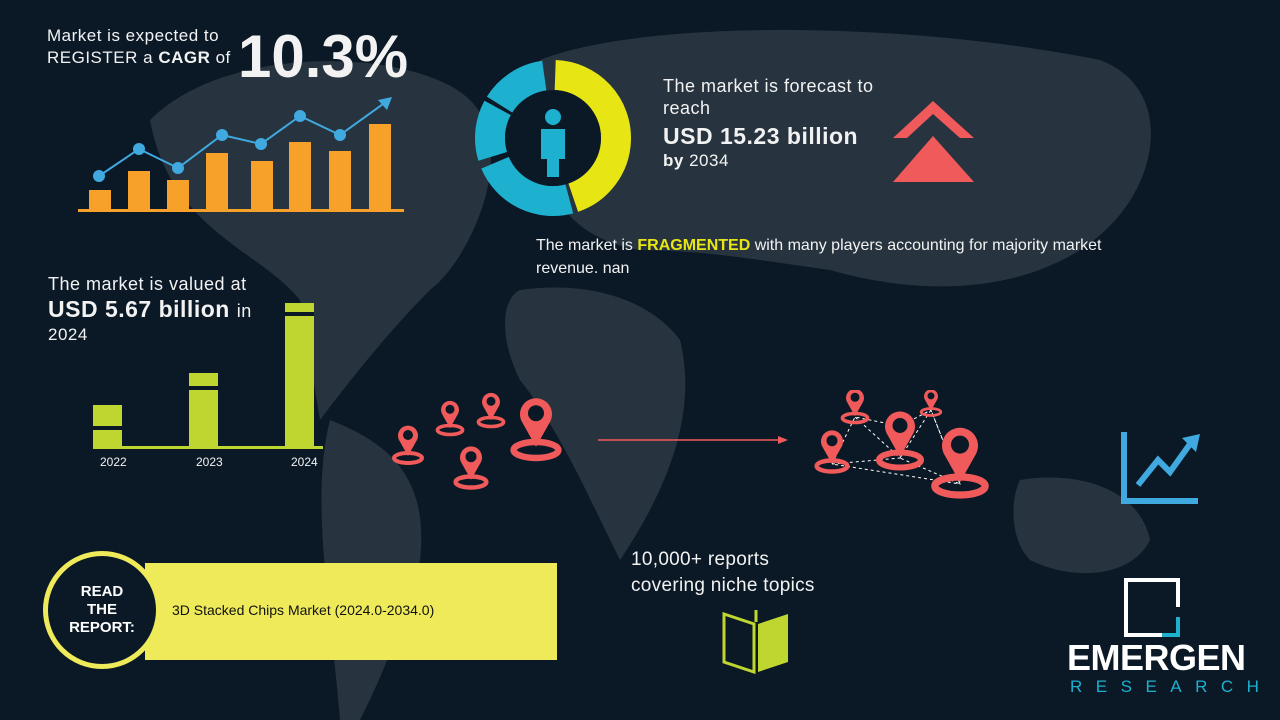 This screenshot has height=720, width=1280. What do you see at coordinates (203, 410) in the screenshot?
I see `bar-2023` at bounding box center [203, 410].